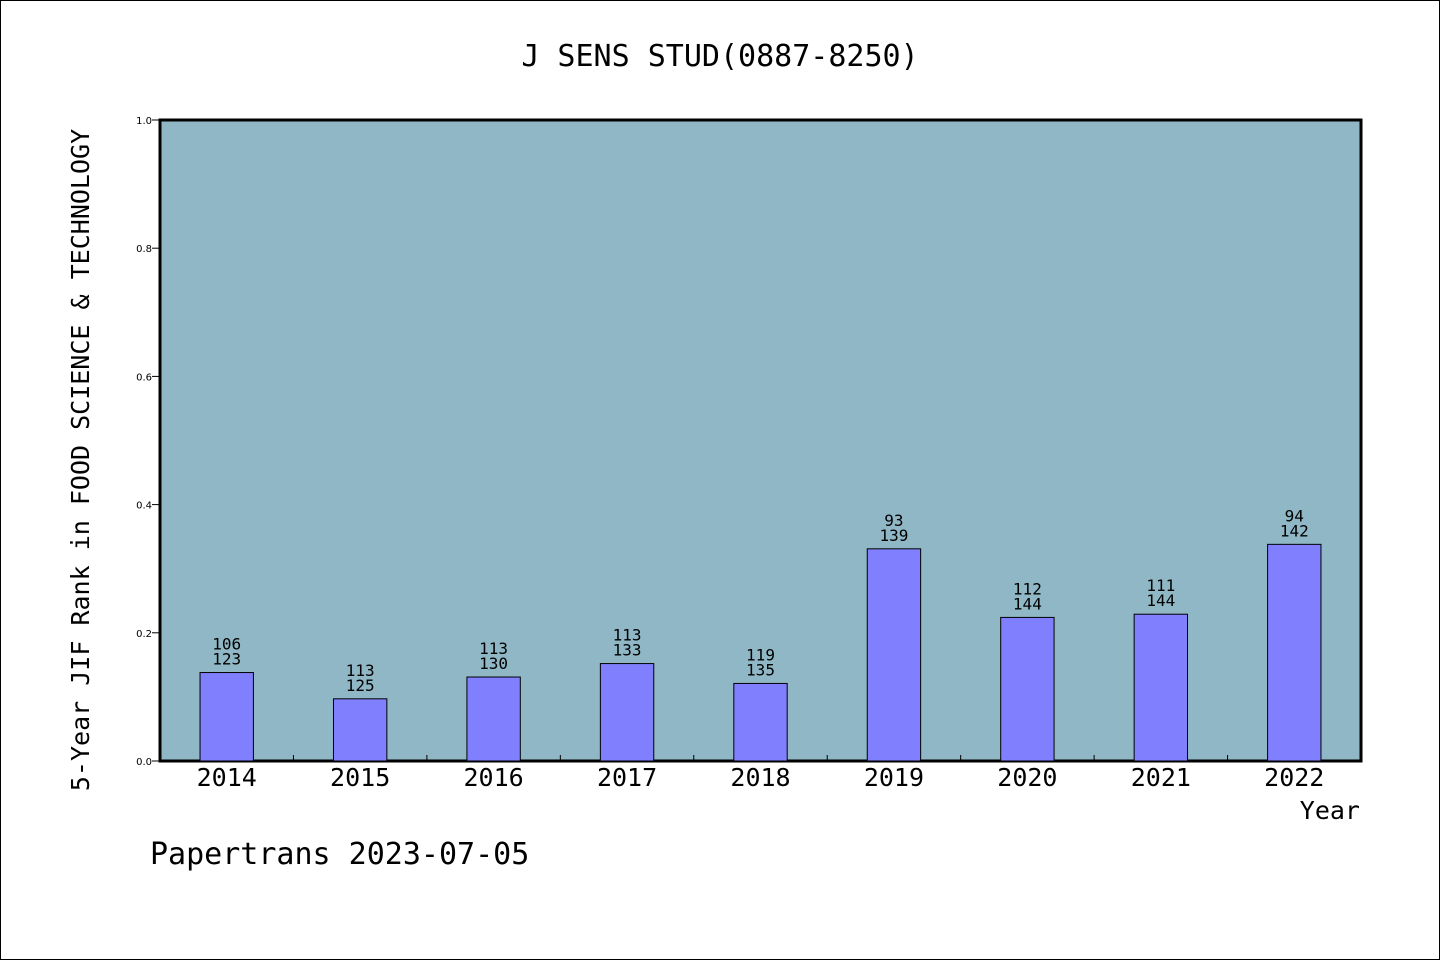  What do you see at coordinates (144, 377) in the screenshot?
I see `y-tick-label: 0.6` at bounding box center [144, 377].